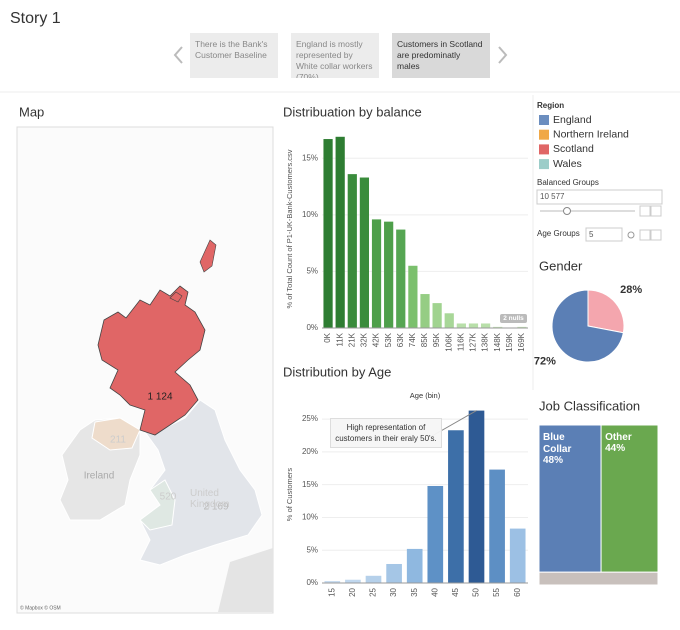 This screenshot has width=680, height=630. I want to click on continent, so click(245, 580).